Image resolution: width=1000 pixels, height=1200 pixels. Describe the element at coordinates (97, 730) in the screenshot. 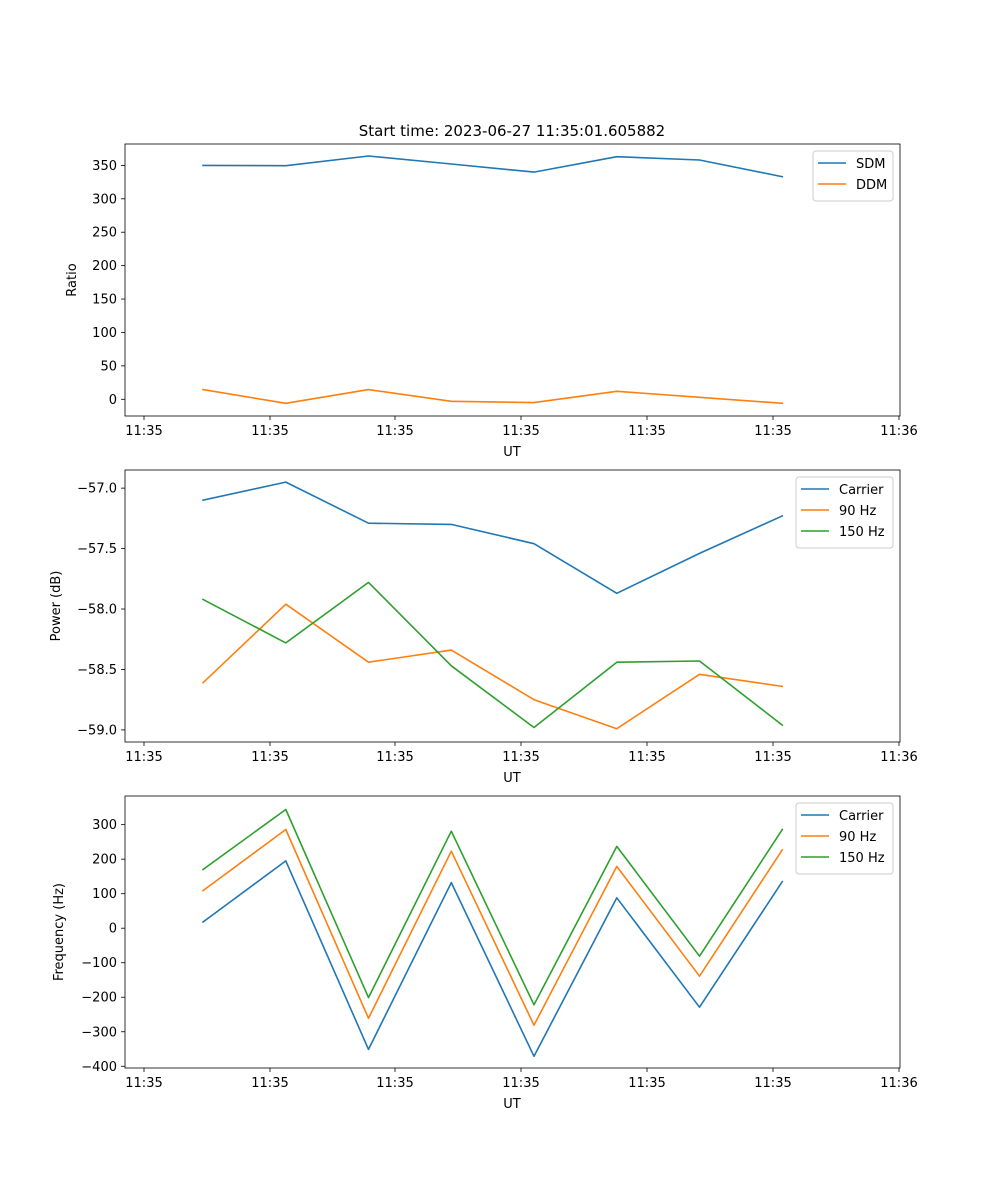

I see `y-tick-label: −59.0` at that location.